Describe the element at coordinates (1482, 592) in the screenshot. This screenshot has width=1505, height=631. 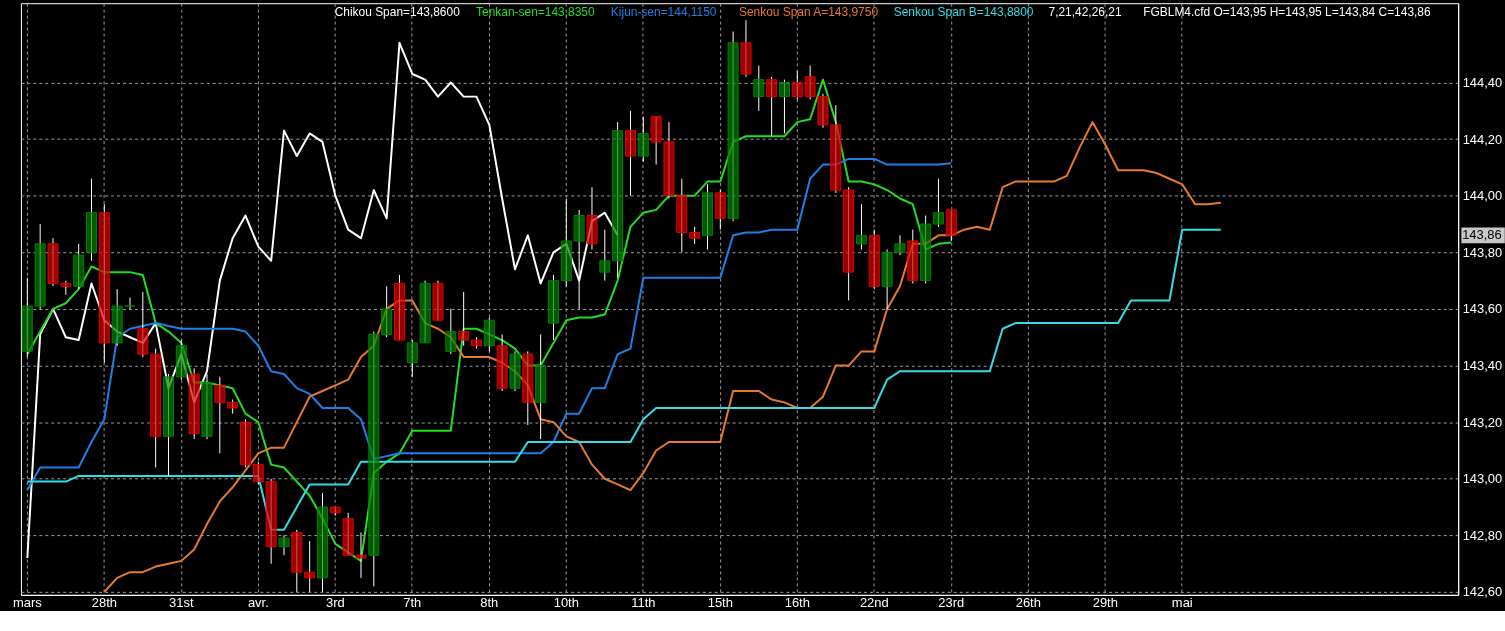
I see `y-tick-label: 142,60` at that location.